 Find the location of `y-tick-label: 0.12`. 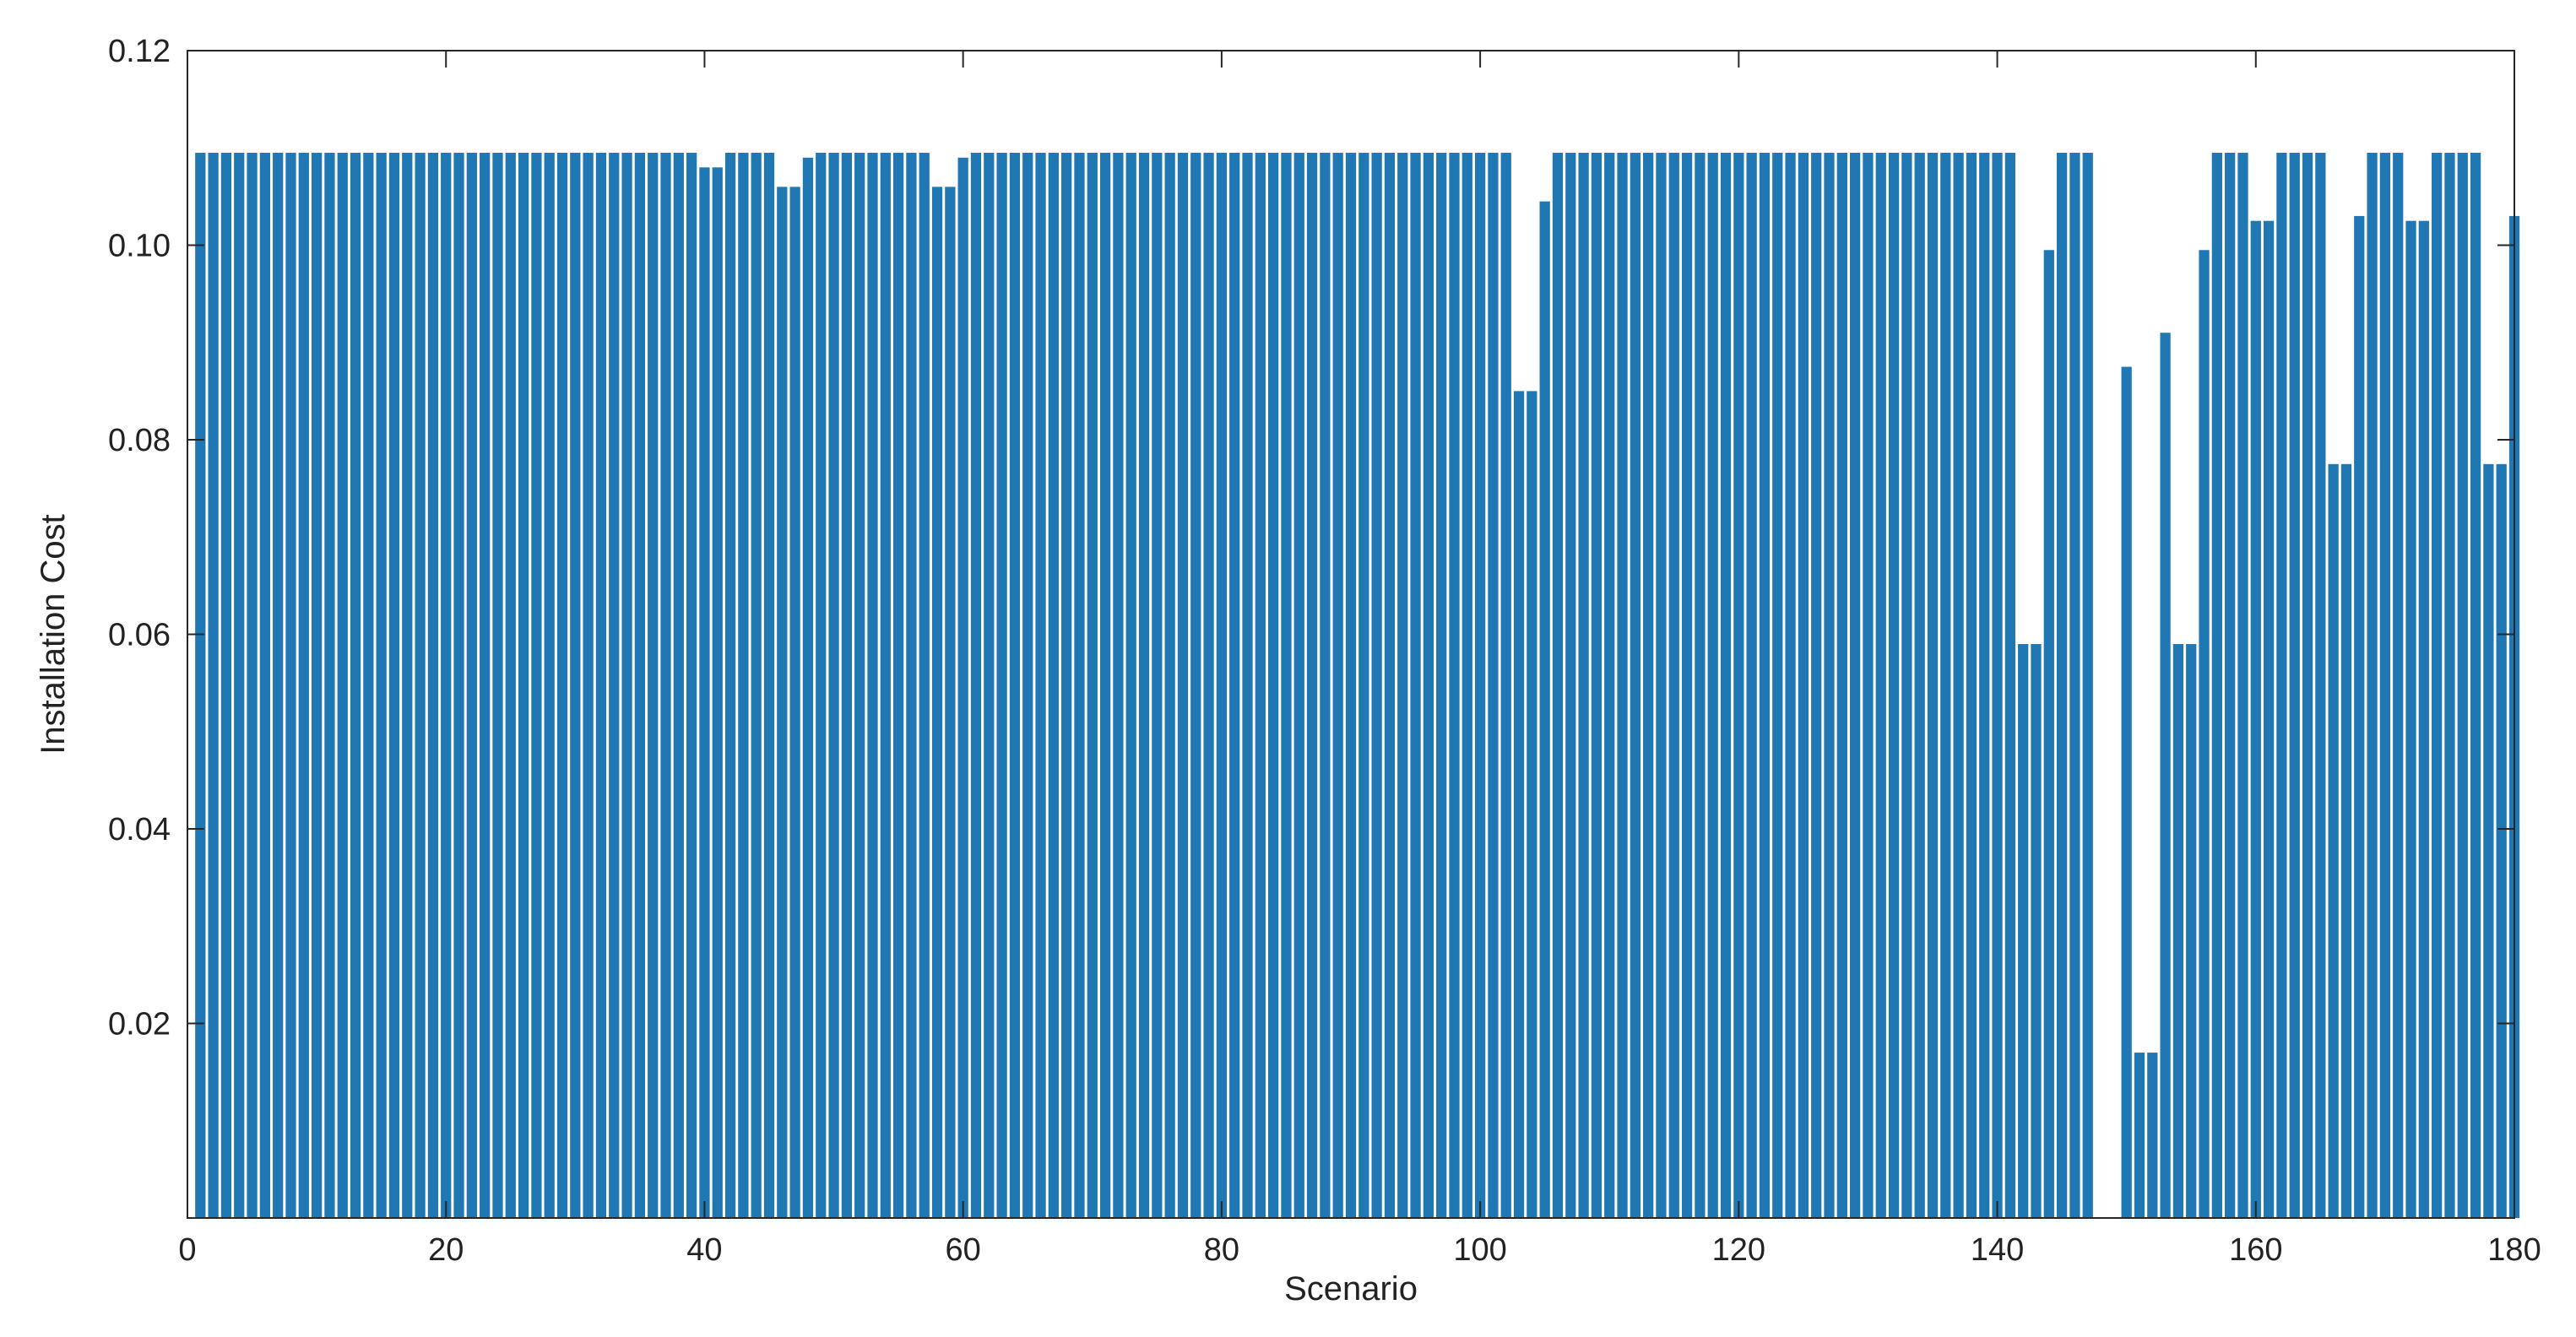

y-tick-label: 0.12 is located at coordinates (140, 51).